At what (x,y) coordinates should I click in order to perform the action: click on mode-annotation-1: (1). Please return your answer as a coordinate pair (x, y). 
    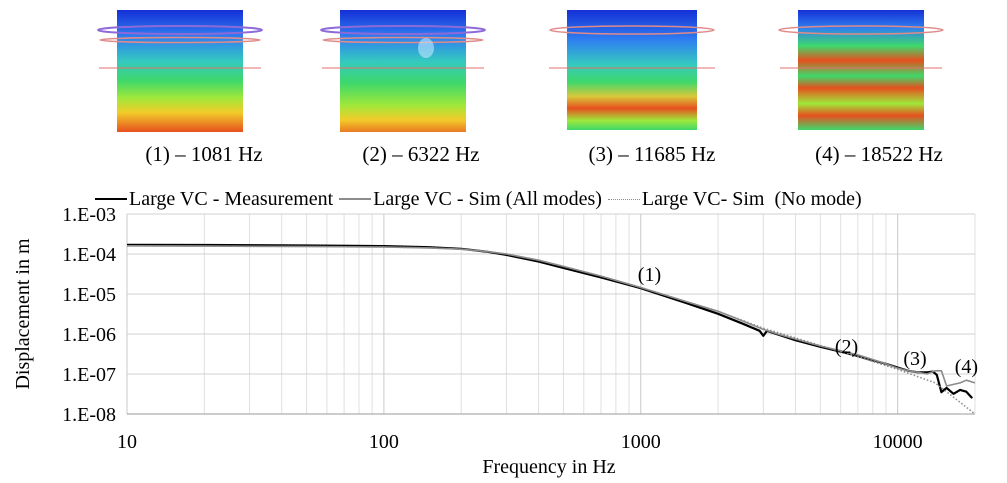
    Looking at the image, I should click on (649, 275).